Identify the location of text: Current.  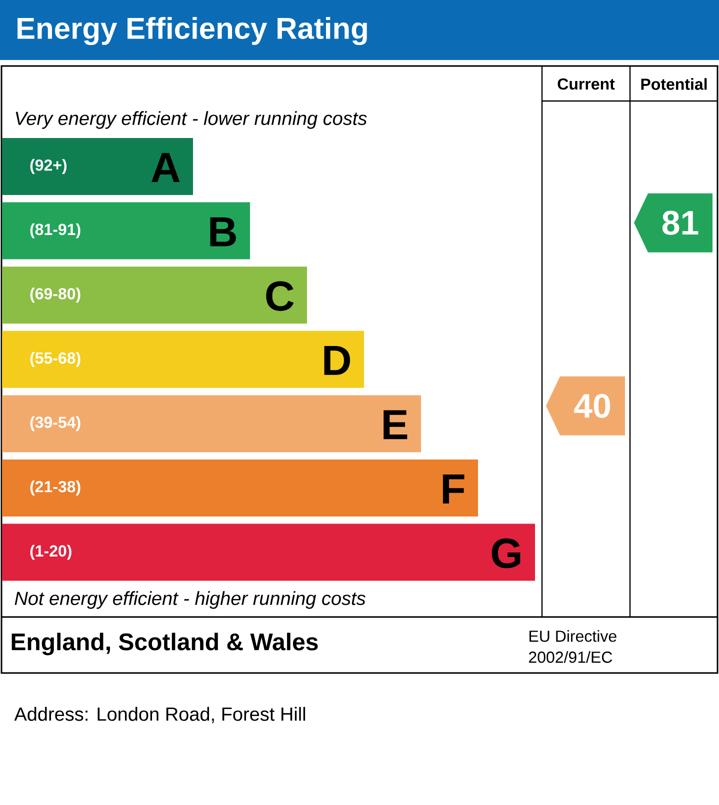
(586, 84).